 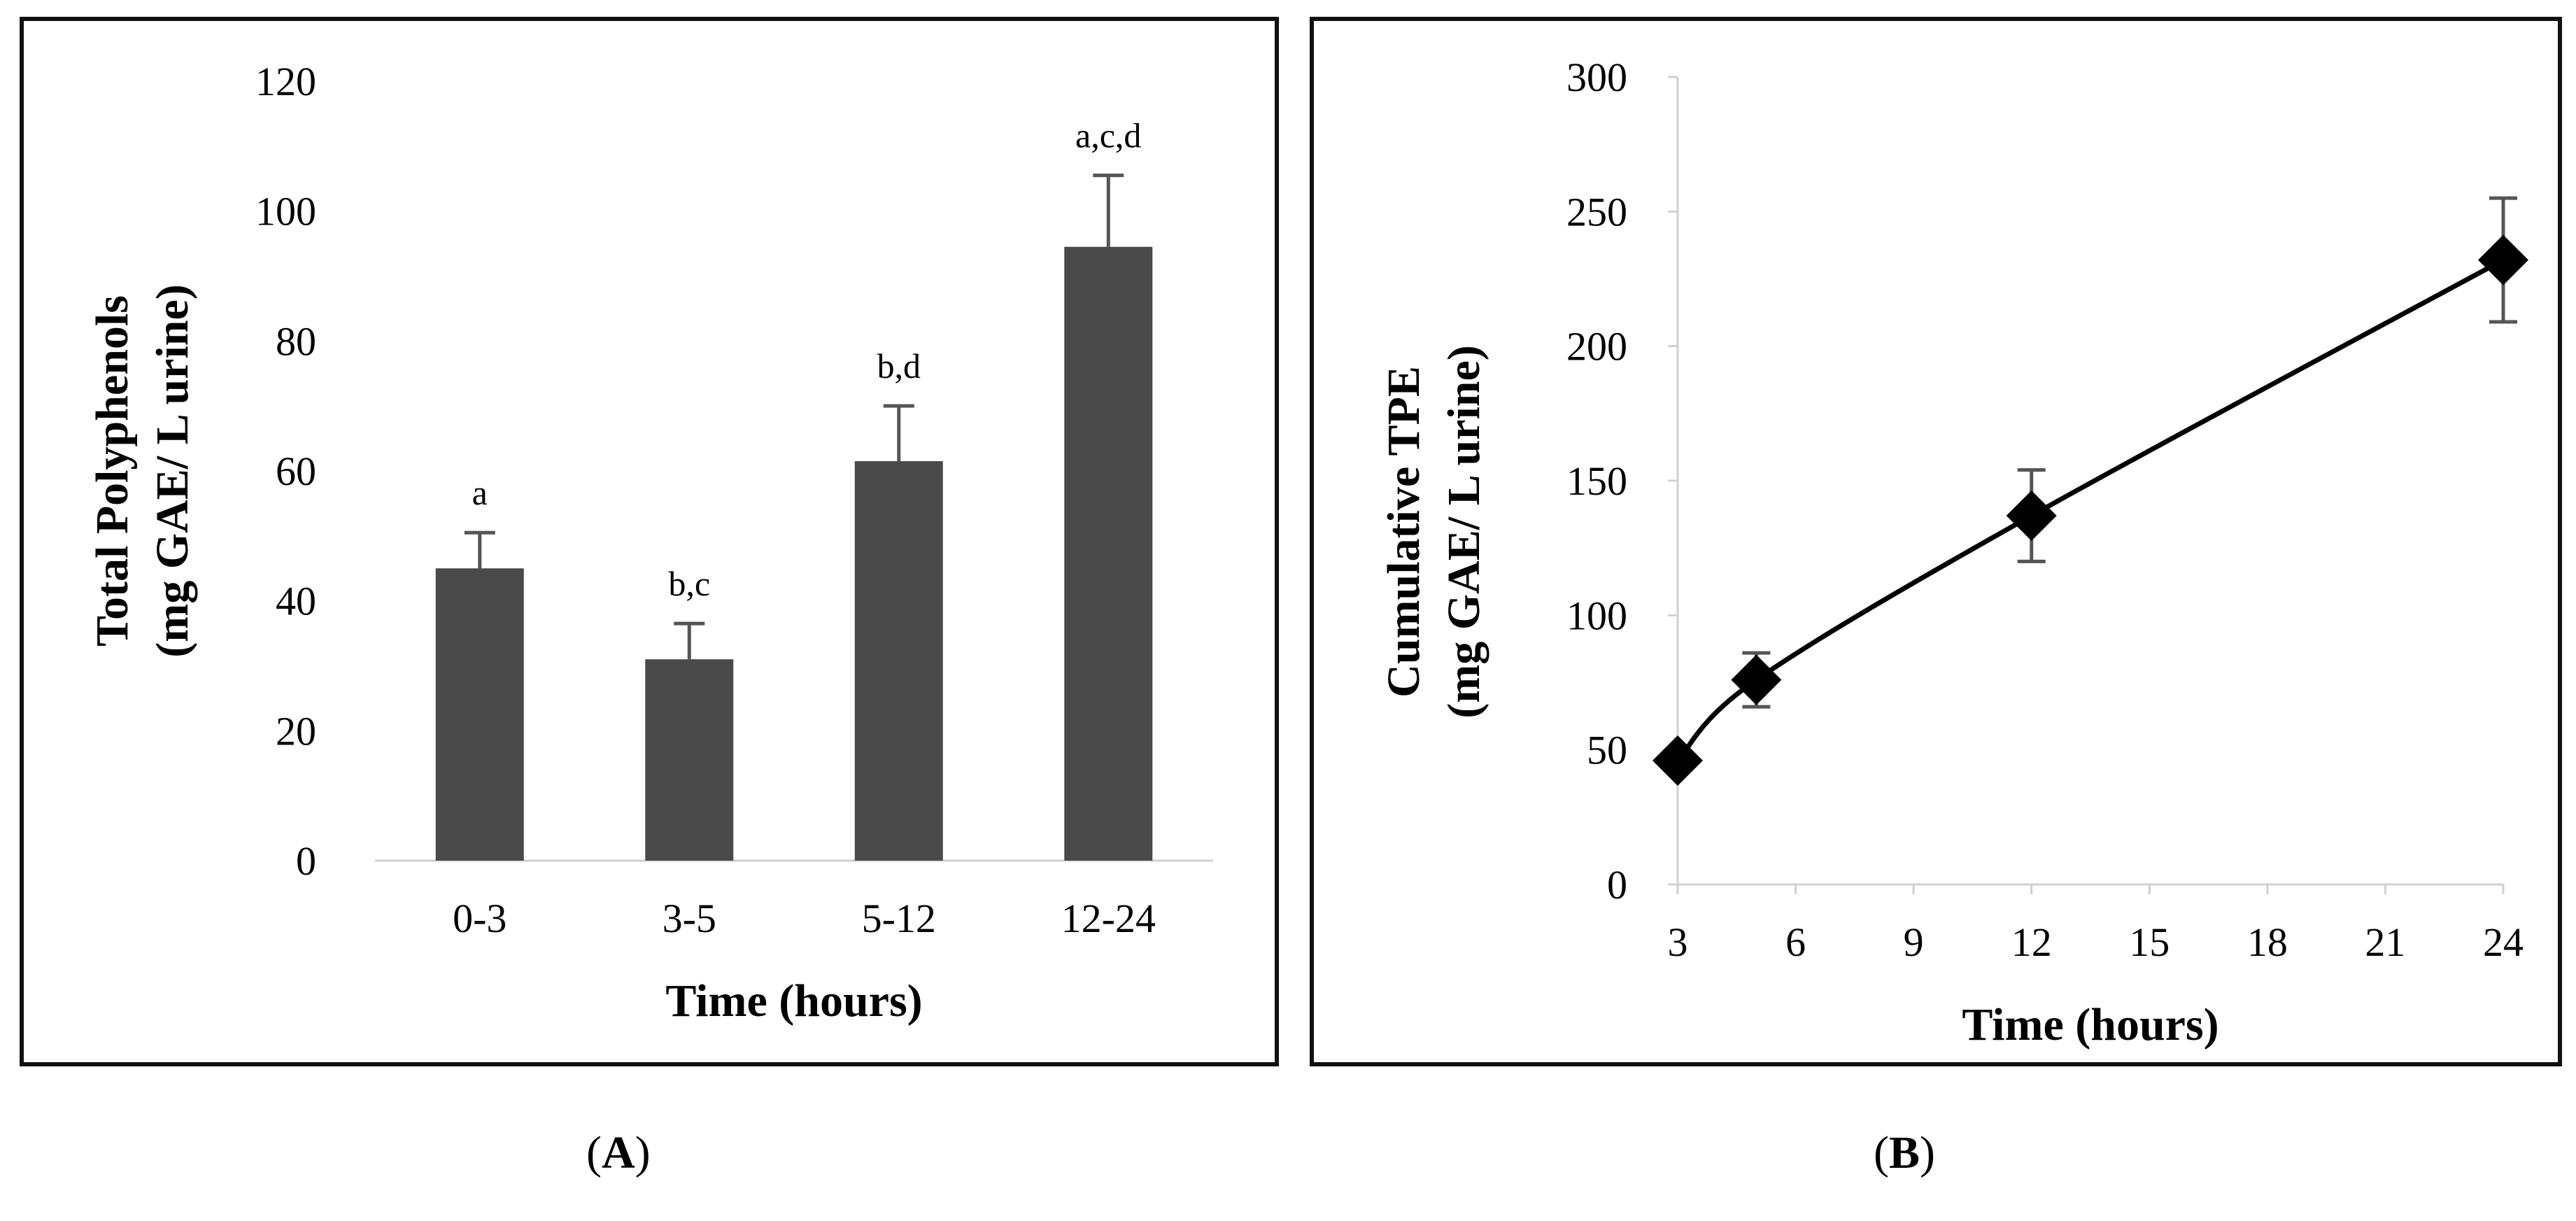 I want to click on y-tick-label: 40, so click(x=296, y=601).